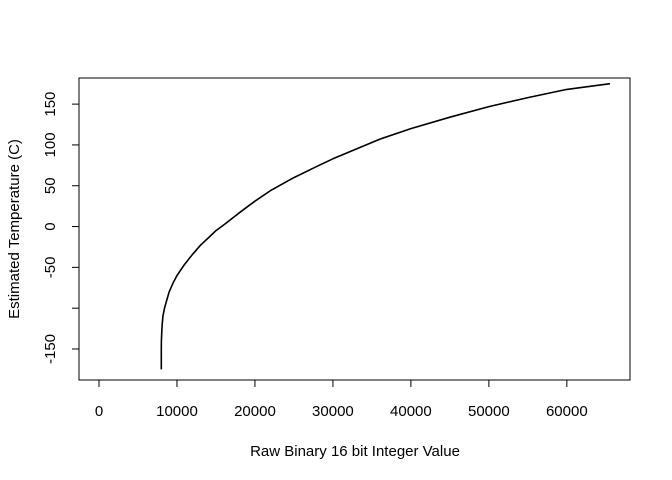  What do you see at coordinates (14, 229) in the screenshot?
I see `y-axis-label: Estimated Temperature (C)` at bounding box center [14, 229].